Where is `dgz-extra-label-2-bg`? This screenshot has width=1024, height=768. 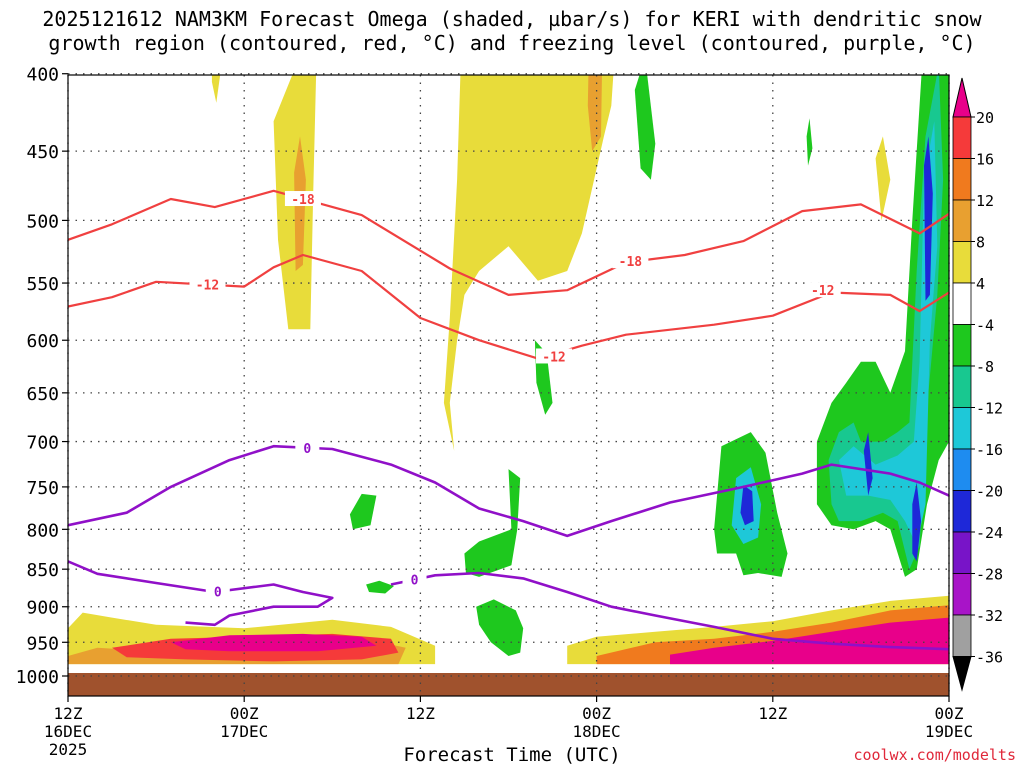
dgz-extra-label-2-bg is located at coordinates (822, 290).